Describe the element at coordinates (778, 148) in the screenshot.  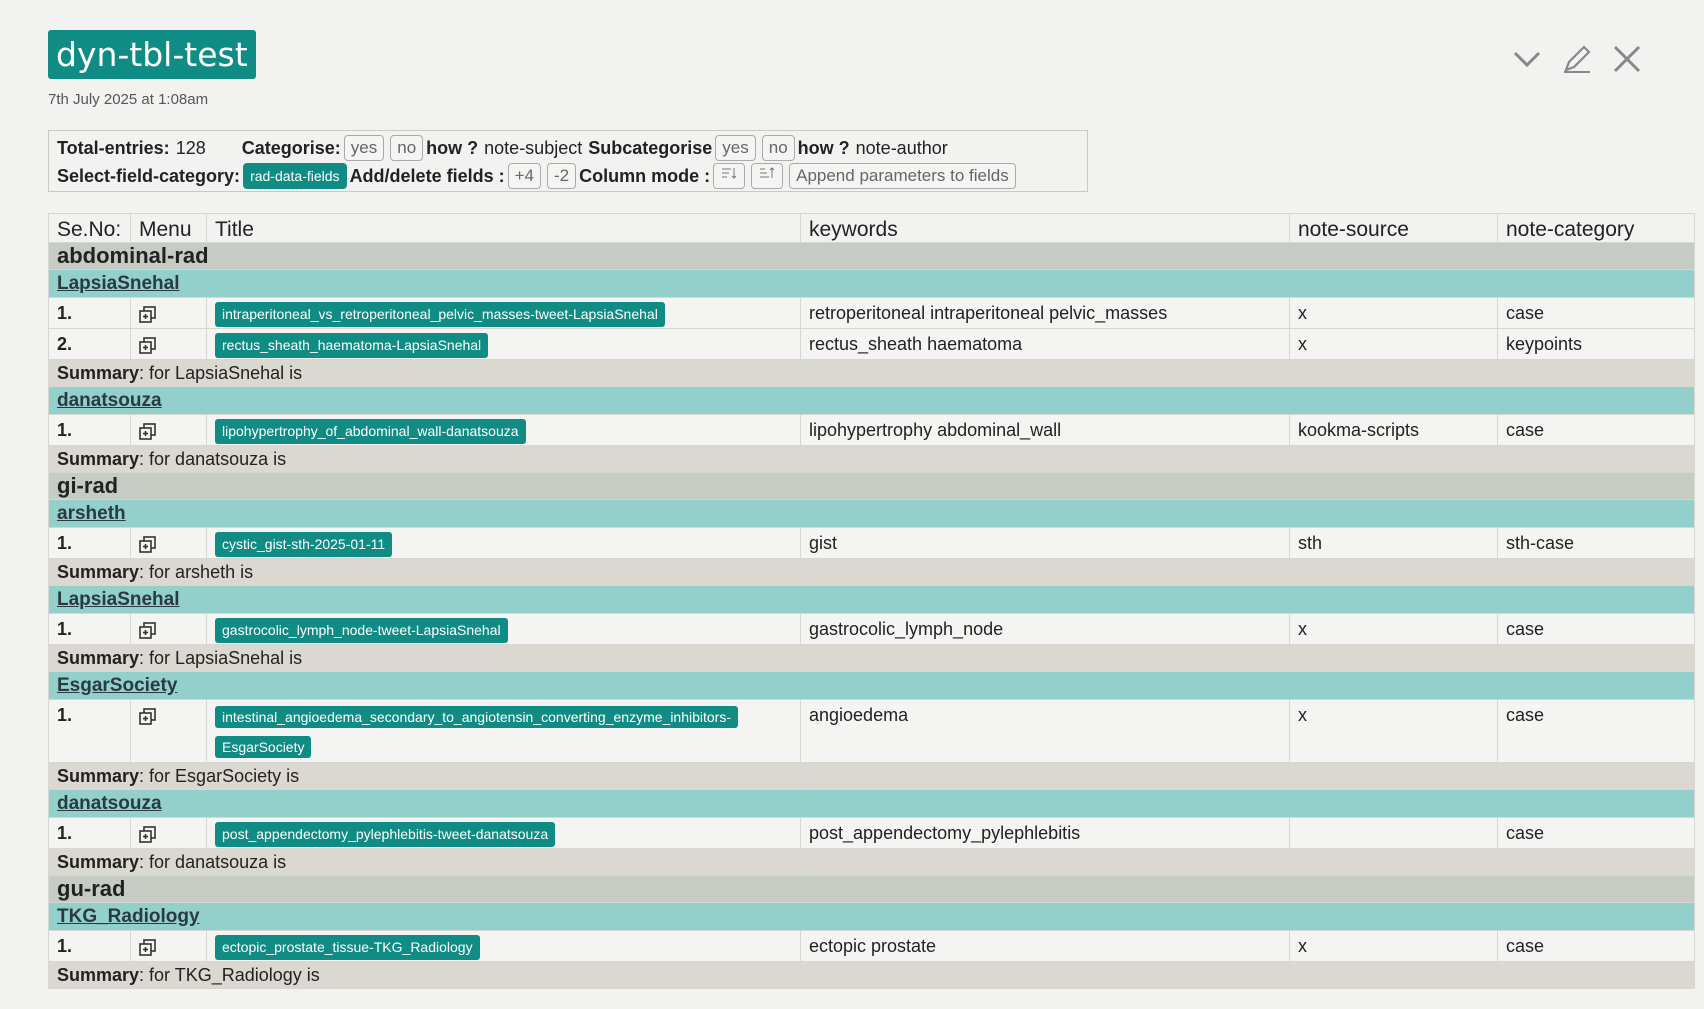
I see `subcategorise-no-button: no` at that location.